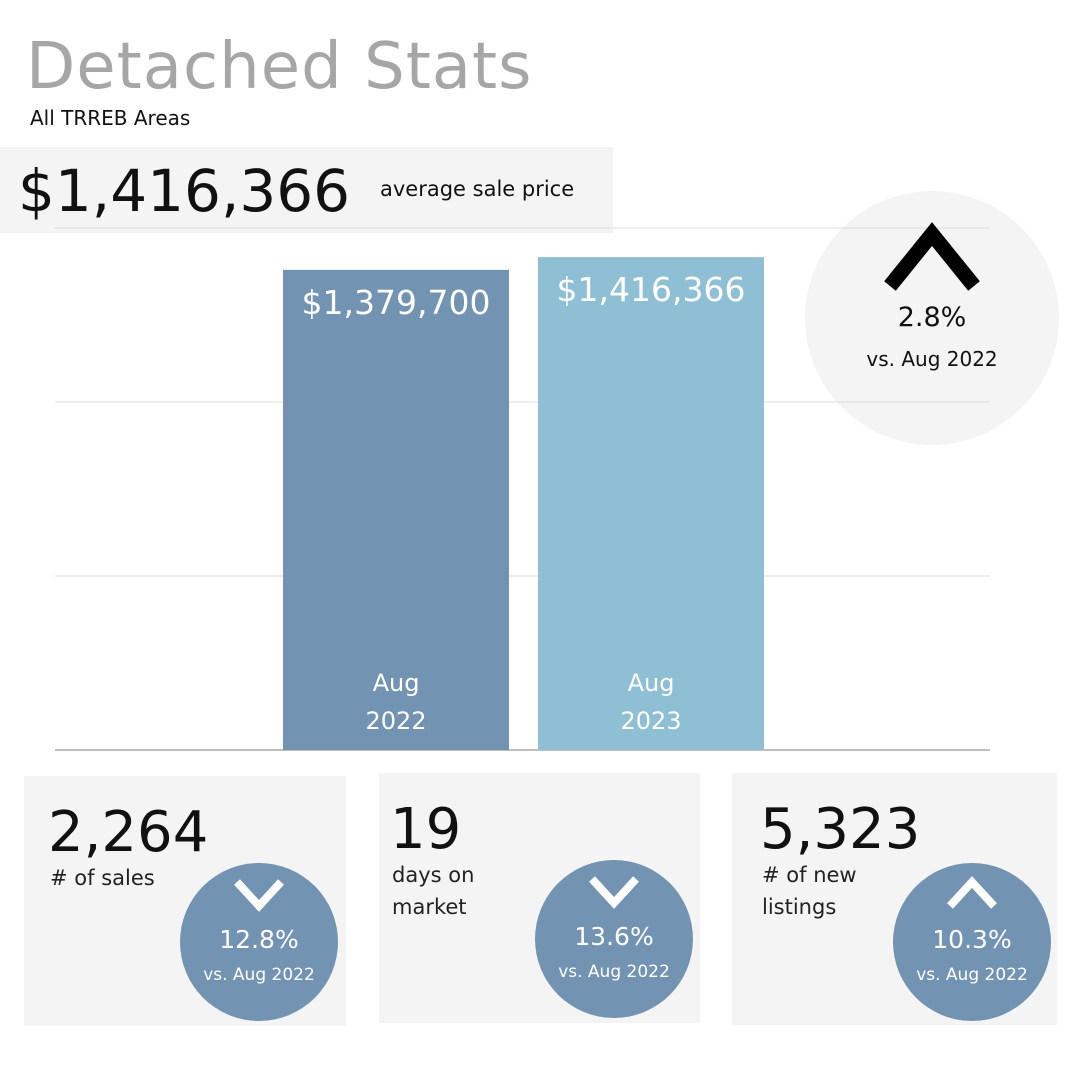 Image resolution: width=1080 pixels, height=1080 pixels. What do you see at coordinates (477, 189) in the screenshot?
I see `headline-label: average sale price` at bounding box center [477, 189].